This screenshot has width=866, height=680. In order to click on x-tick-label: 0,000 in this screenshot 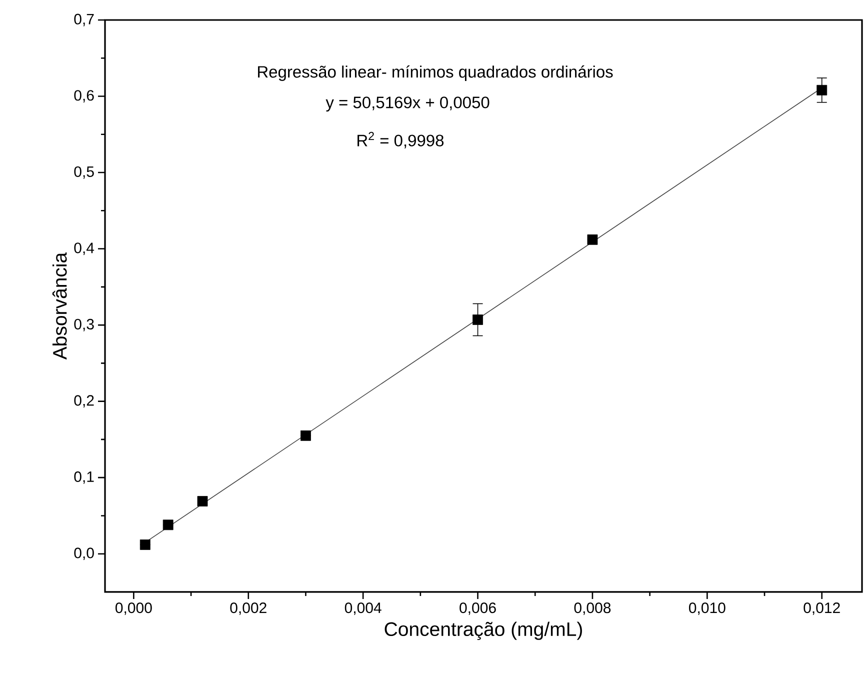, I will do `click(134, 608)`.